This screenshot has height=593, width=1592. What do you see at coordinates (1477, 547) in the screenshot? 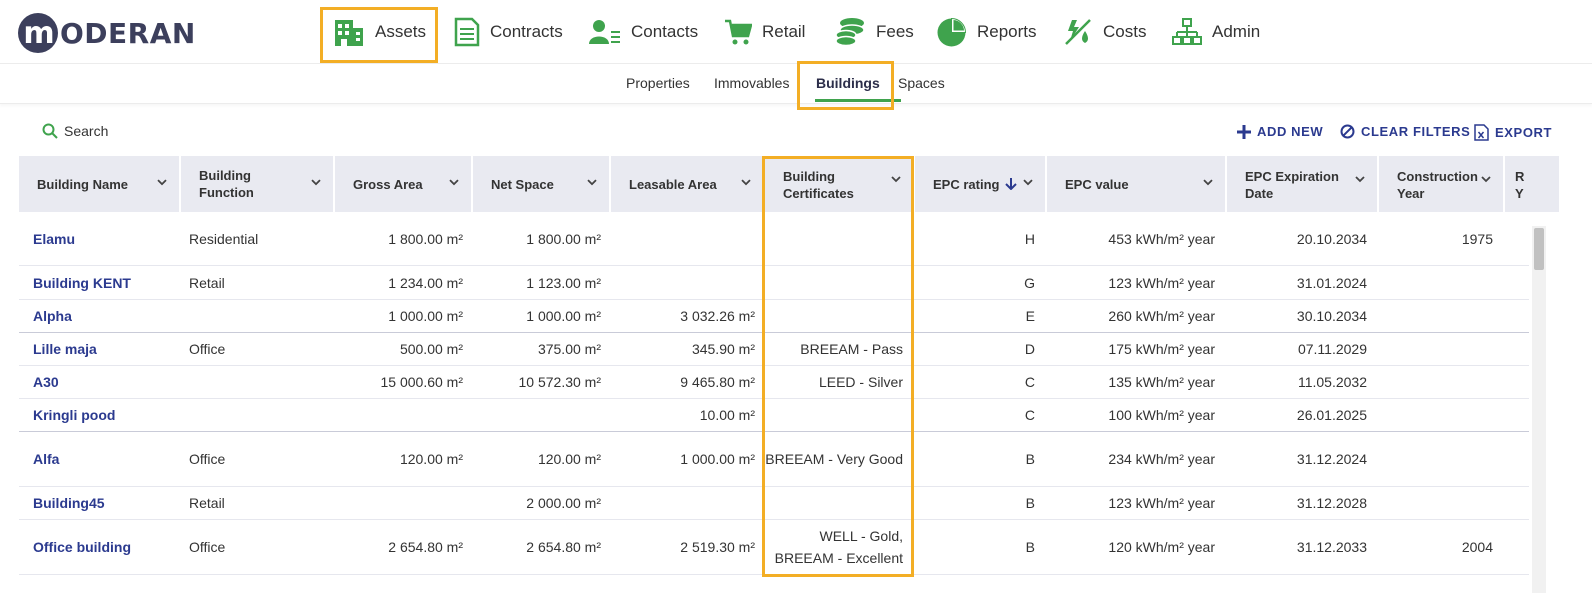
I see `cell-year: 2004` at bounding box center [1477, 547].